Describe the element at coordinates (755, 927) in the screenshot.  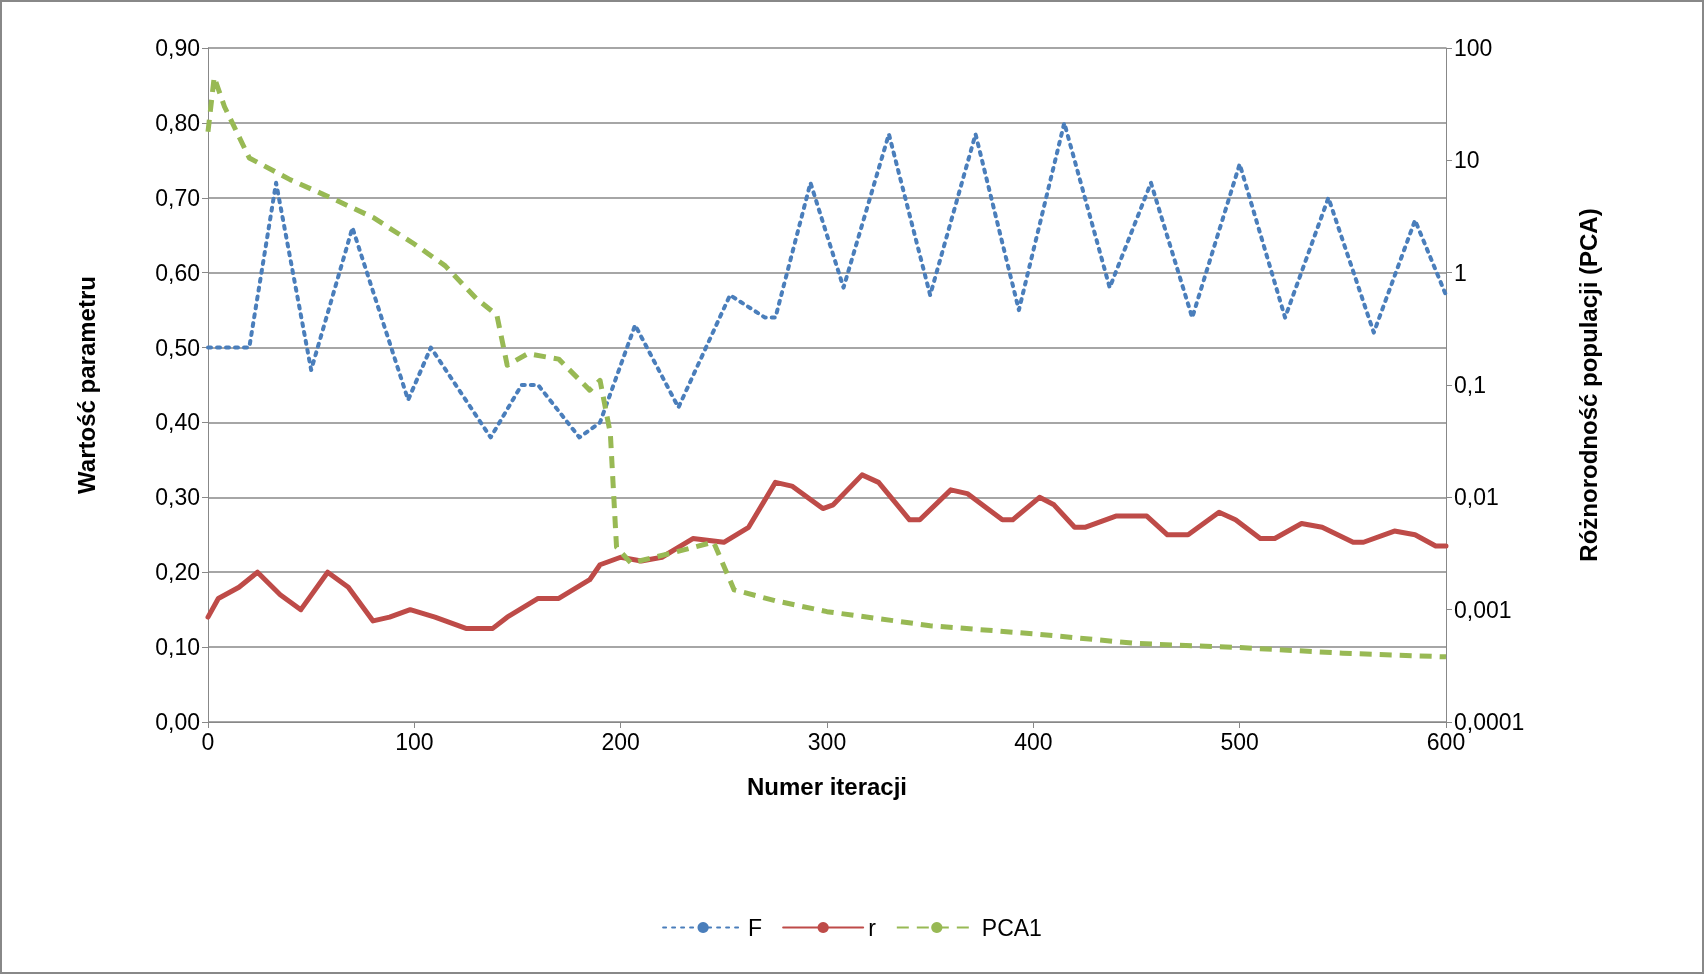
I see `legend-label: F` at that location.